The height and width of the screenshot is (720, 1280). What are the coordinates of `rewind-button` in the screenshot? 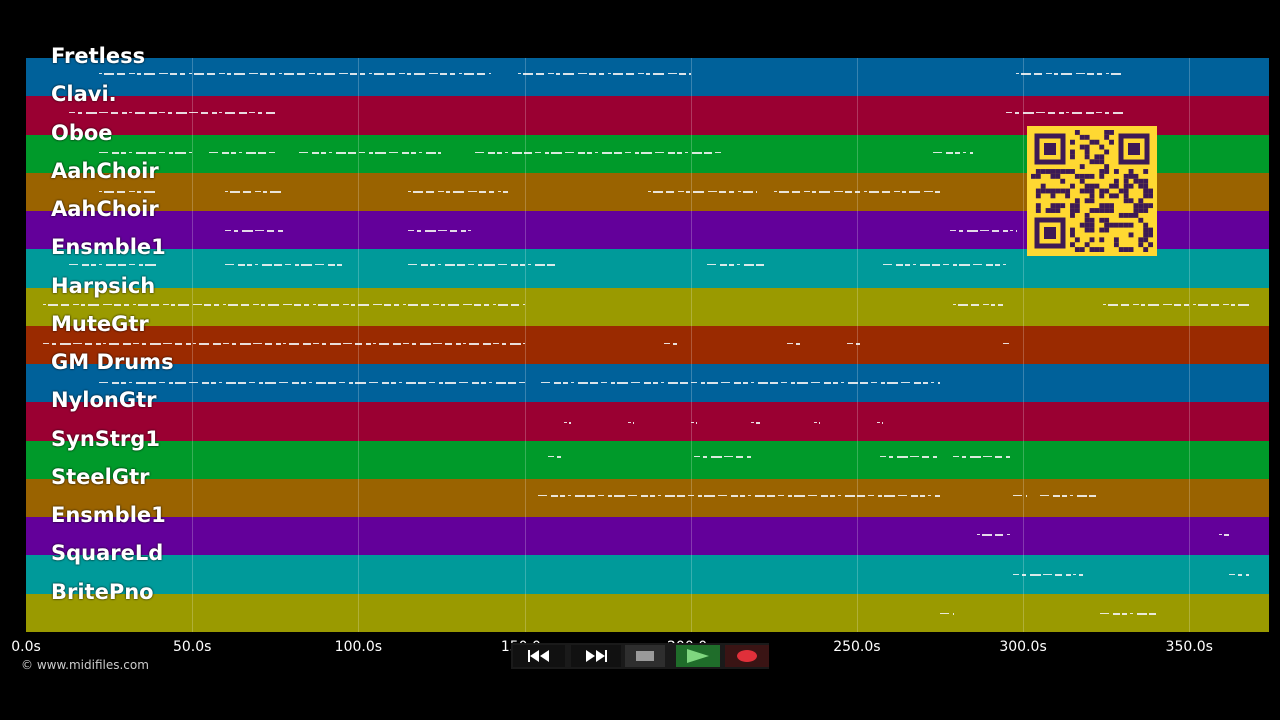 It's located at (539, 656).